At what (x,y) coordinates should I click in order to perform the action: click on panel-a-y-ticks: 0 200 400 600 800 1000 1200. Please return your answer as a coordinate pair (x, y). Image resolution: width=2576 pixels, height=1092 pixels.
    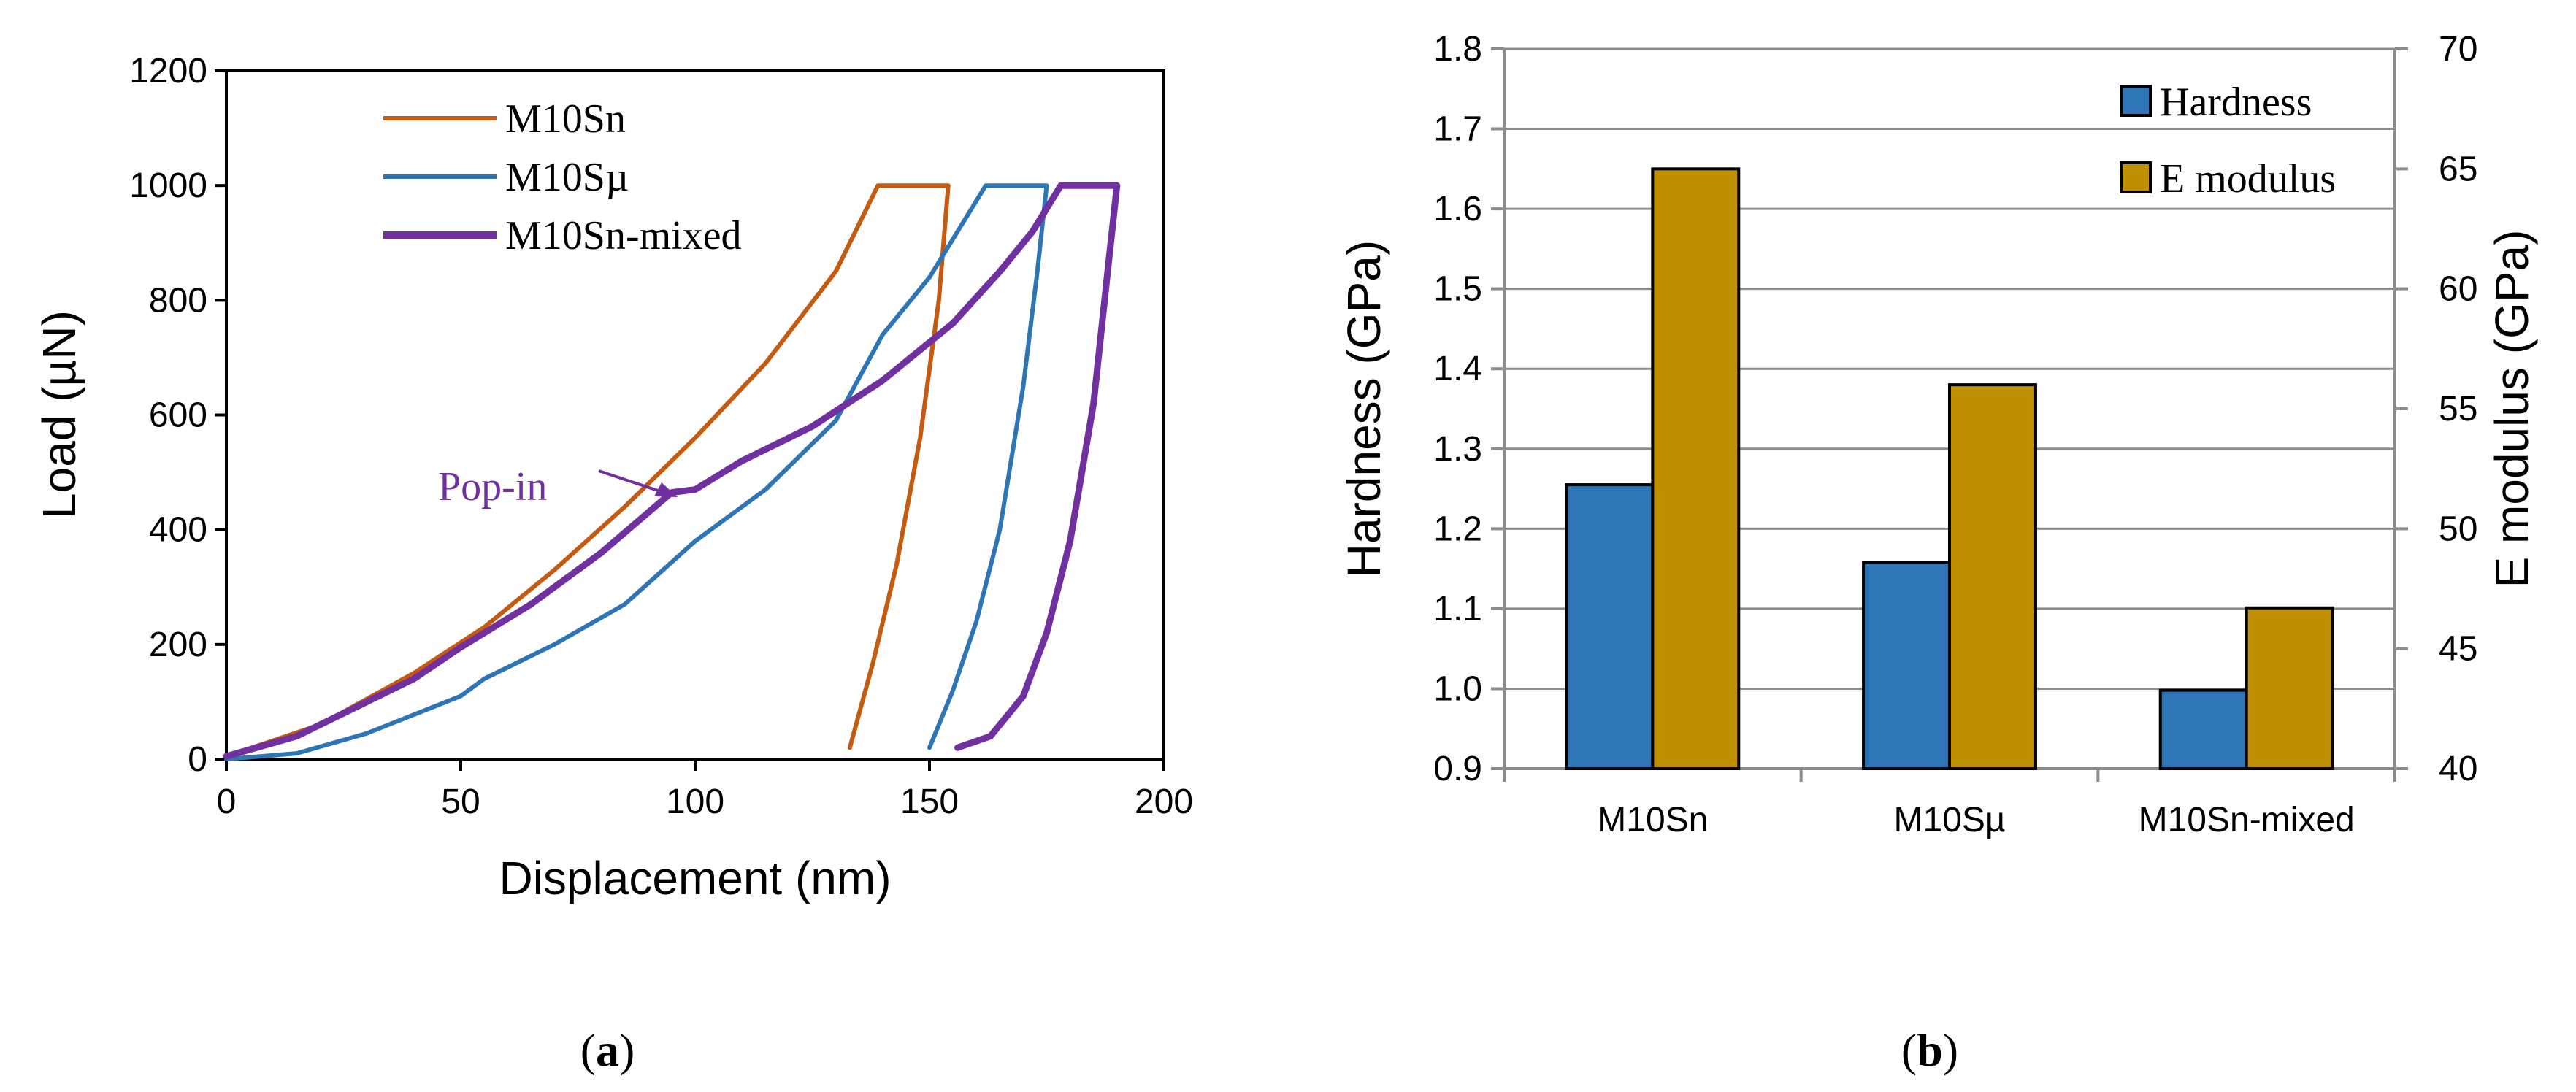
    Looking at the image, I should click on (177, 415).